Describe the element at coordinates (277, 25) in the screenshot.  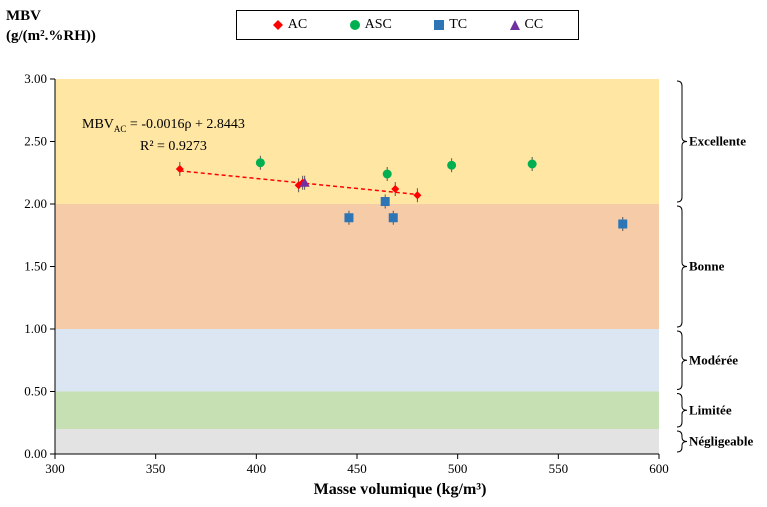
I see `diamond-icon` at that location.